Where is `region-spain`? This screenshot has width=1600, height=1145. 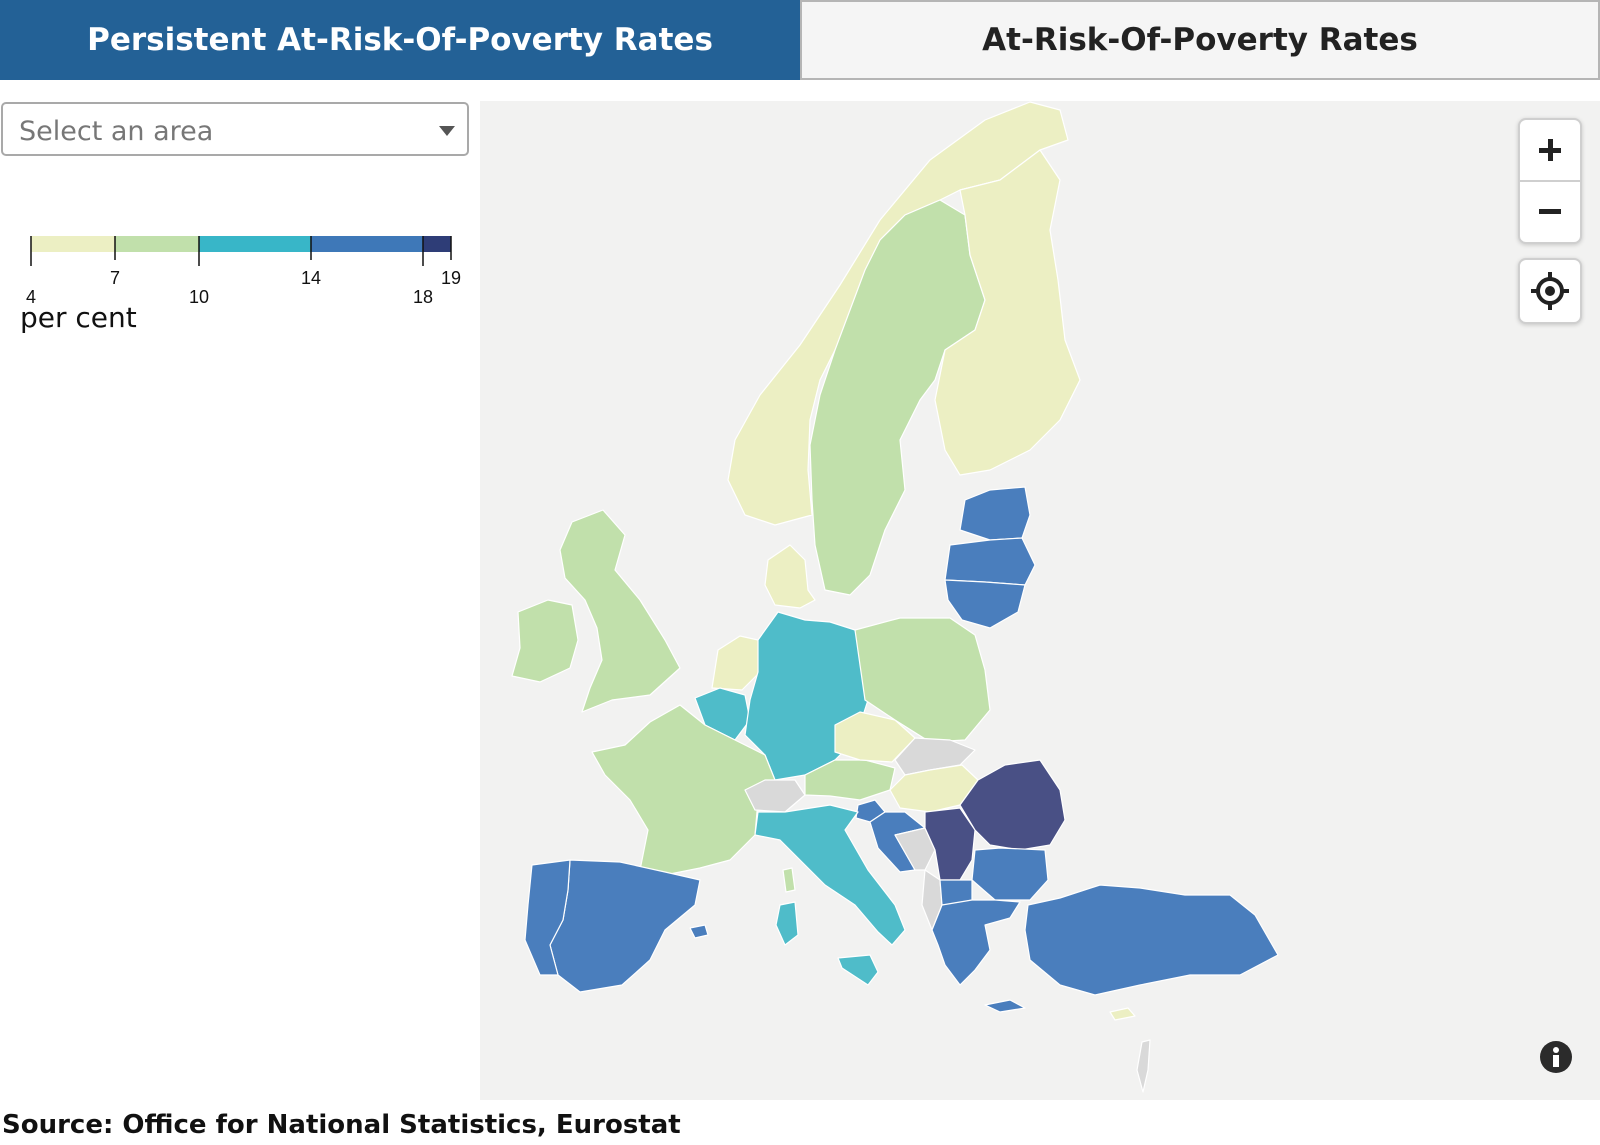
region-spain is located at coordinates (625, 926).